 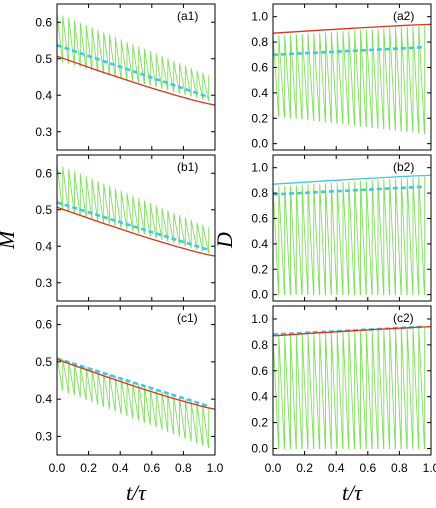 What do you see at coordinates (224, 240) in the screenshot?
I see `y-axis-label-right: D` at bounding box center [224, 240].